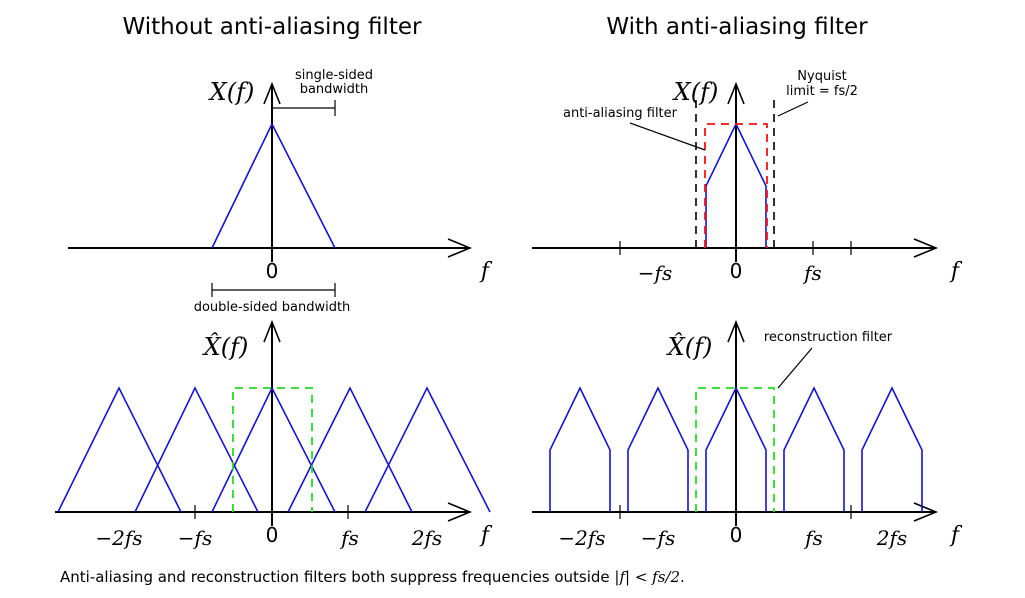  What do you see at coordinates (273, 185) in the screenshot?
I see `baseband-spectrum` at bounding box center [273, 185].